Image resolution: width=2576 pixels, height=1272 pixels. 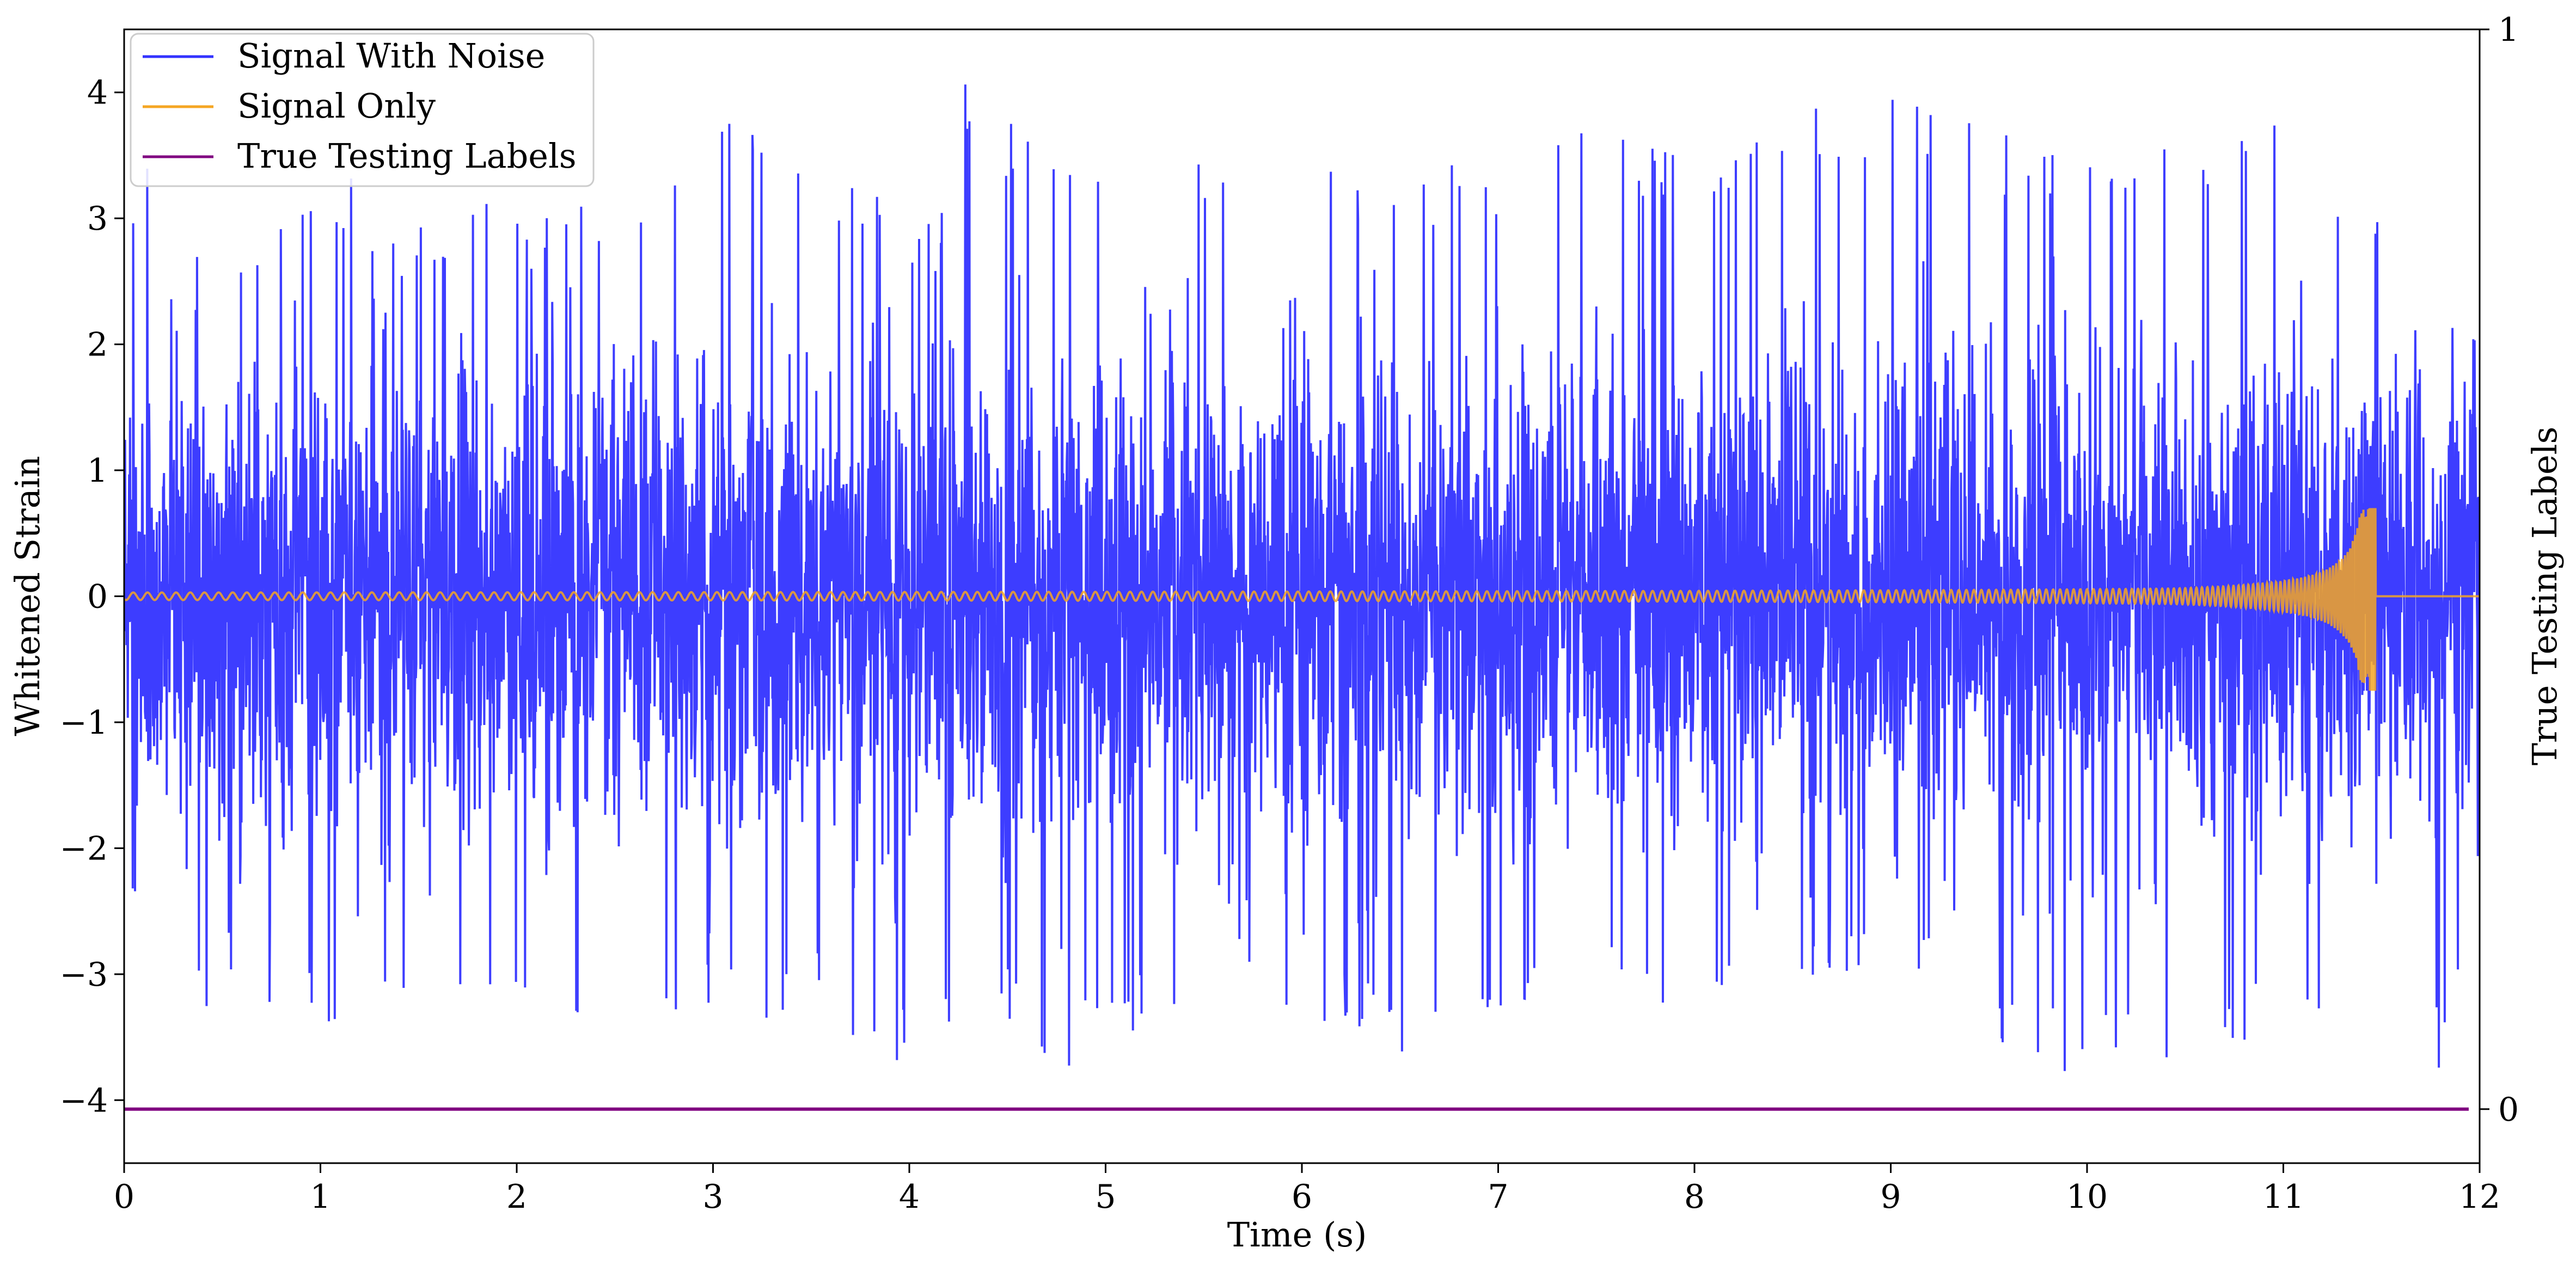 I want to click on x-tick-label: 4, so click(x=909, y=1197).